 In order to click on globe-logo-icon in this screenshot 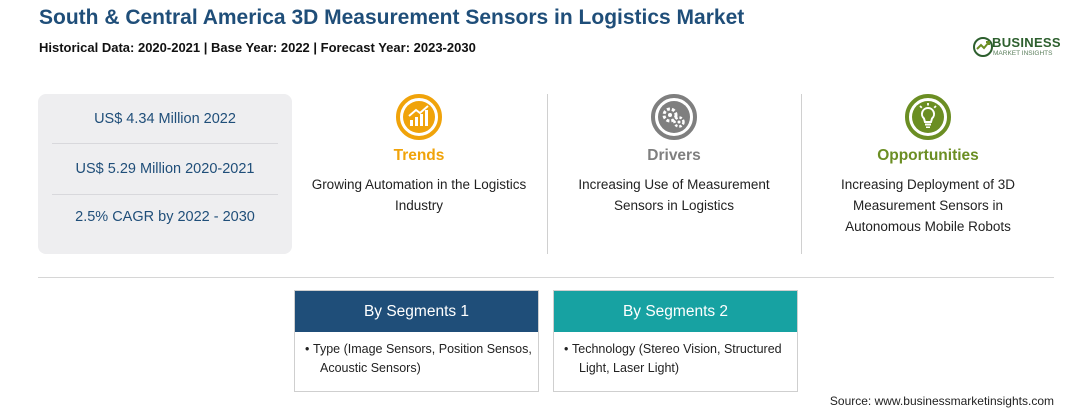, I will do `click(983, 47)`.